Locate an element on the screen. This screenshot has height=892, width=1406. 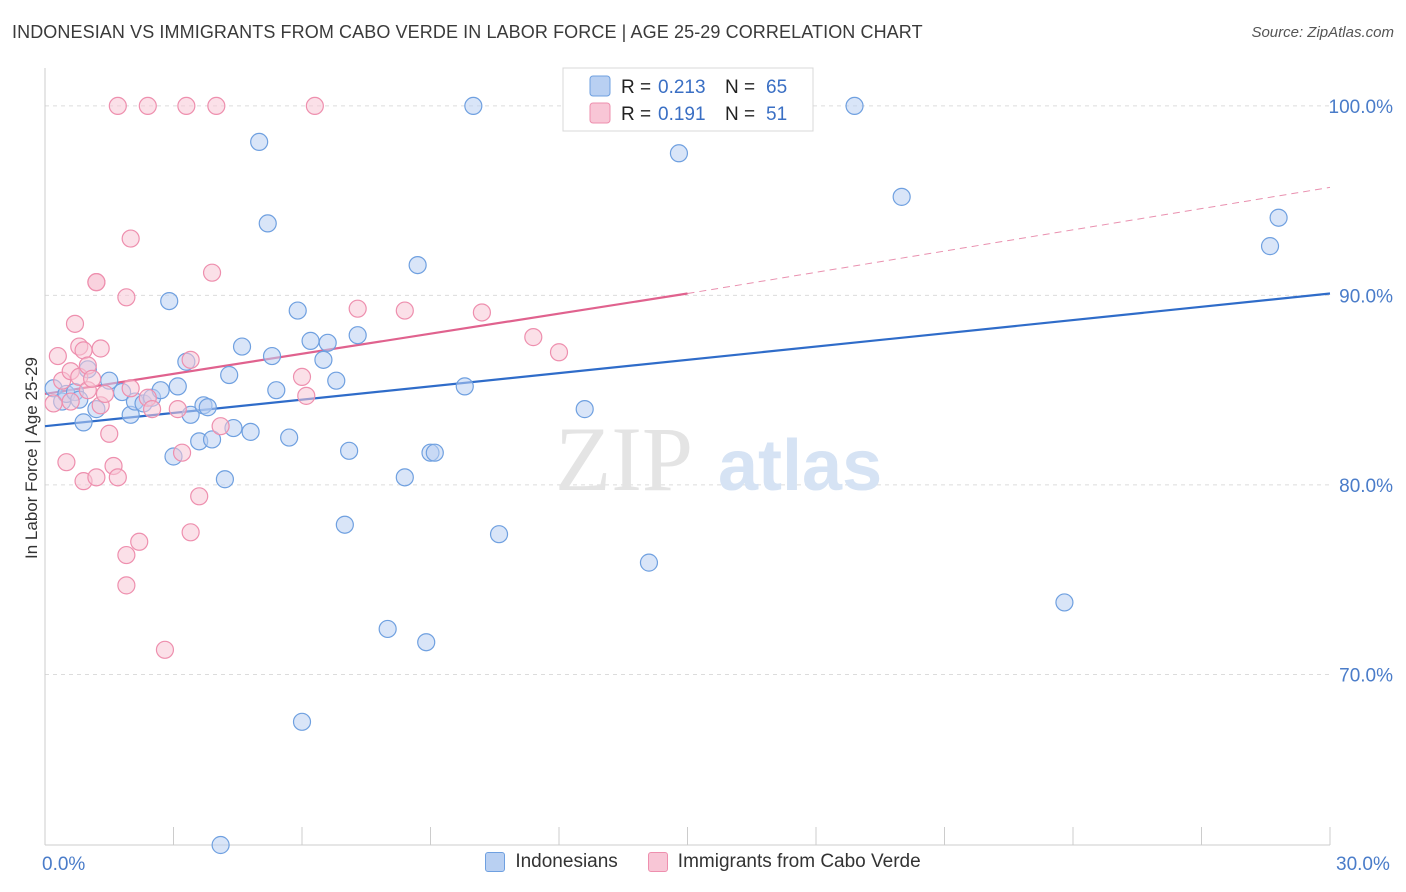
legend-box: R = 0.213 N = 65 R = 0.191 N = 51 is located at coordinates (688, 99).